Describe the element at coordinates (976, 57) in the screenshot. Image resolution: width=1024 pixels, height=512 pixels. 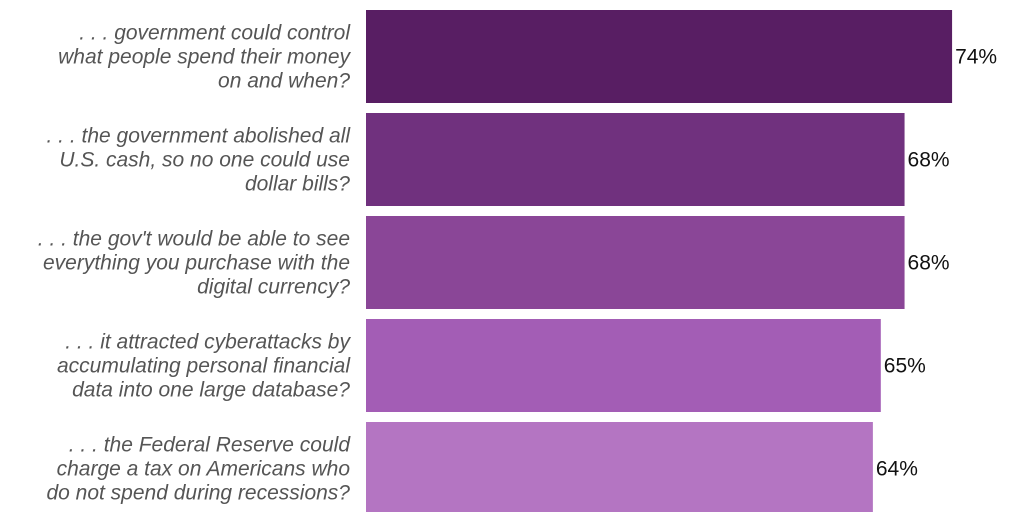
I see `value-label-1: 74%` at that location.